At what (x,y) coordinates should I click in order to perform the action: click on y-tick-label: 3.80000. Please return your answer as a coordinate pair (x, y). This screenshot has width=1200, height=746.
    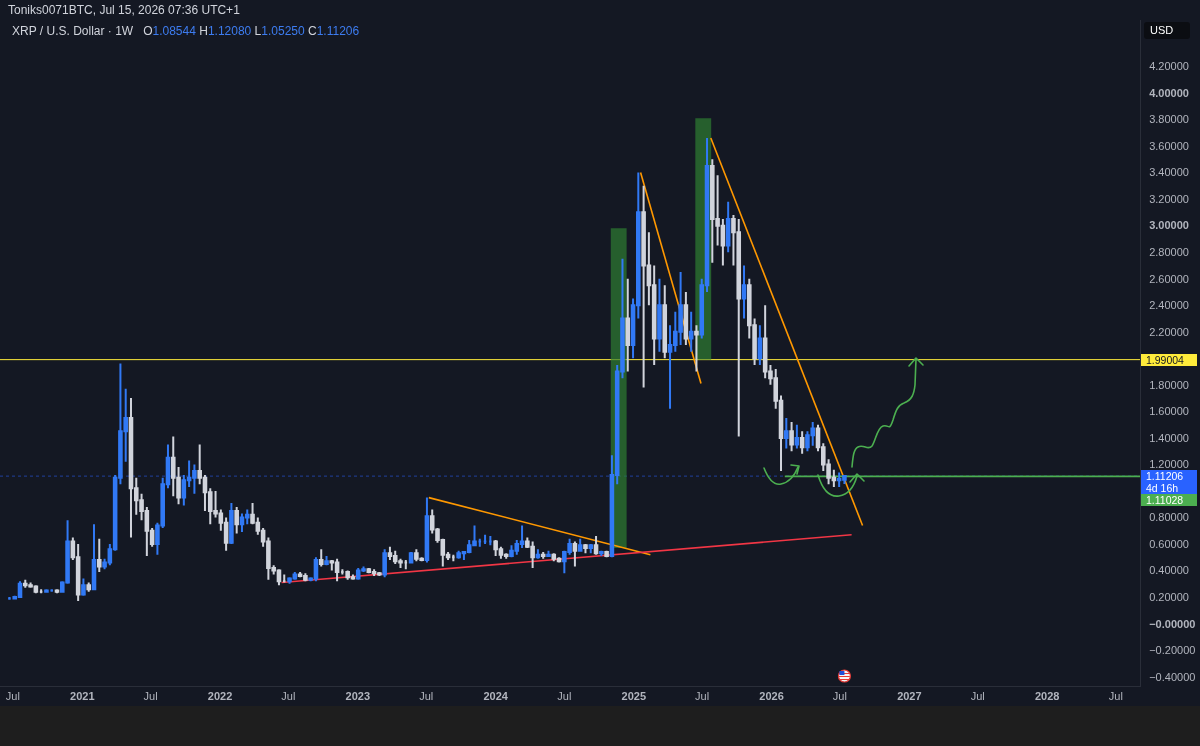
    Looking at the image, I should click on (1169, 119).